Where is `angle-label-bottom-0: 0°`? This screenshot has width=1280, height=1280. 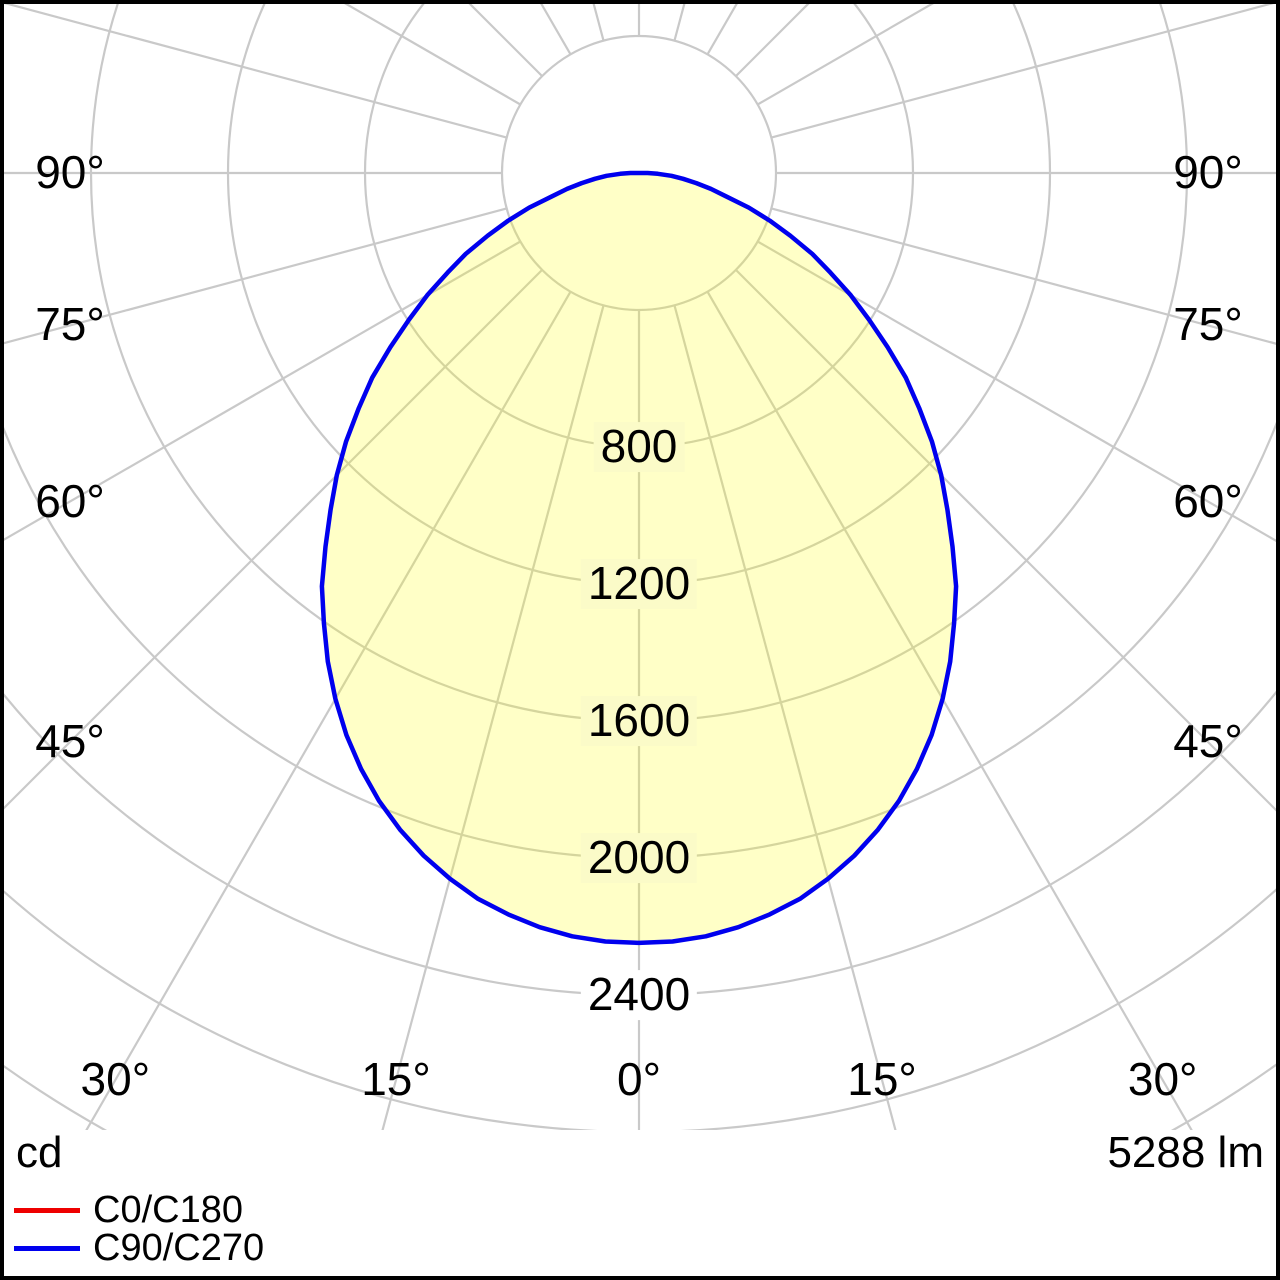
angle-label-bottom-0: 0° is located at coordinates (639, 1079).